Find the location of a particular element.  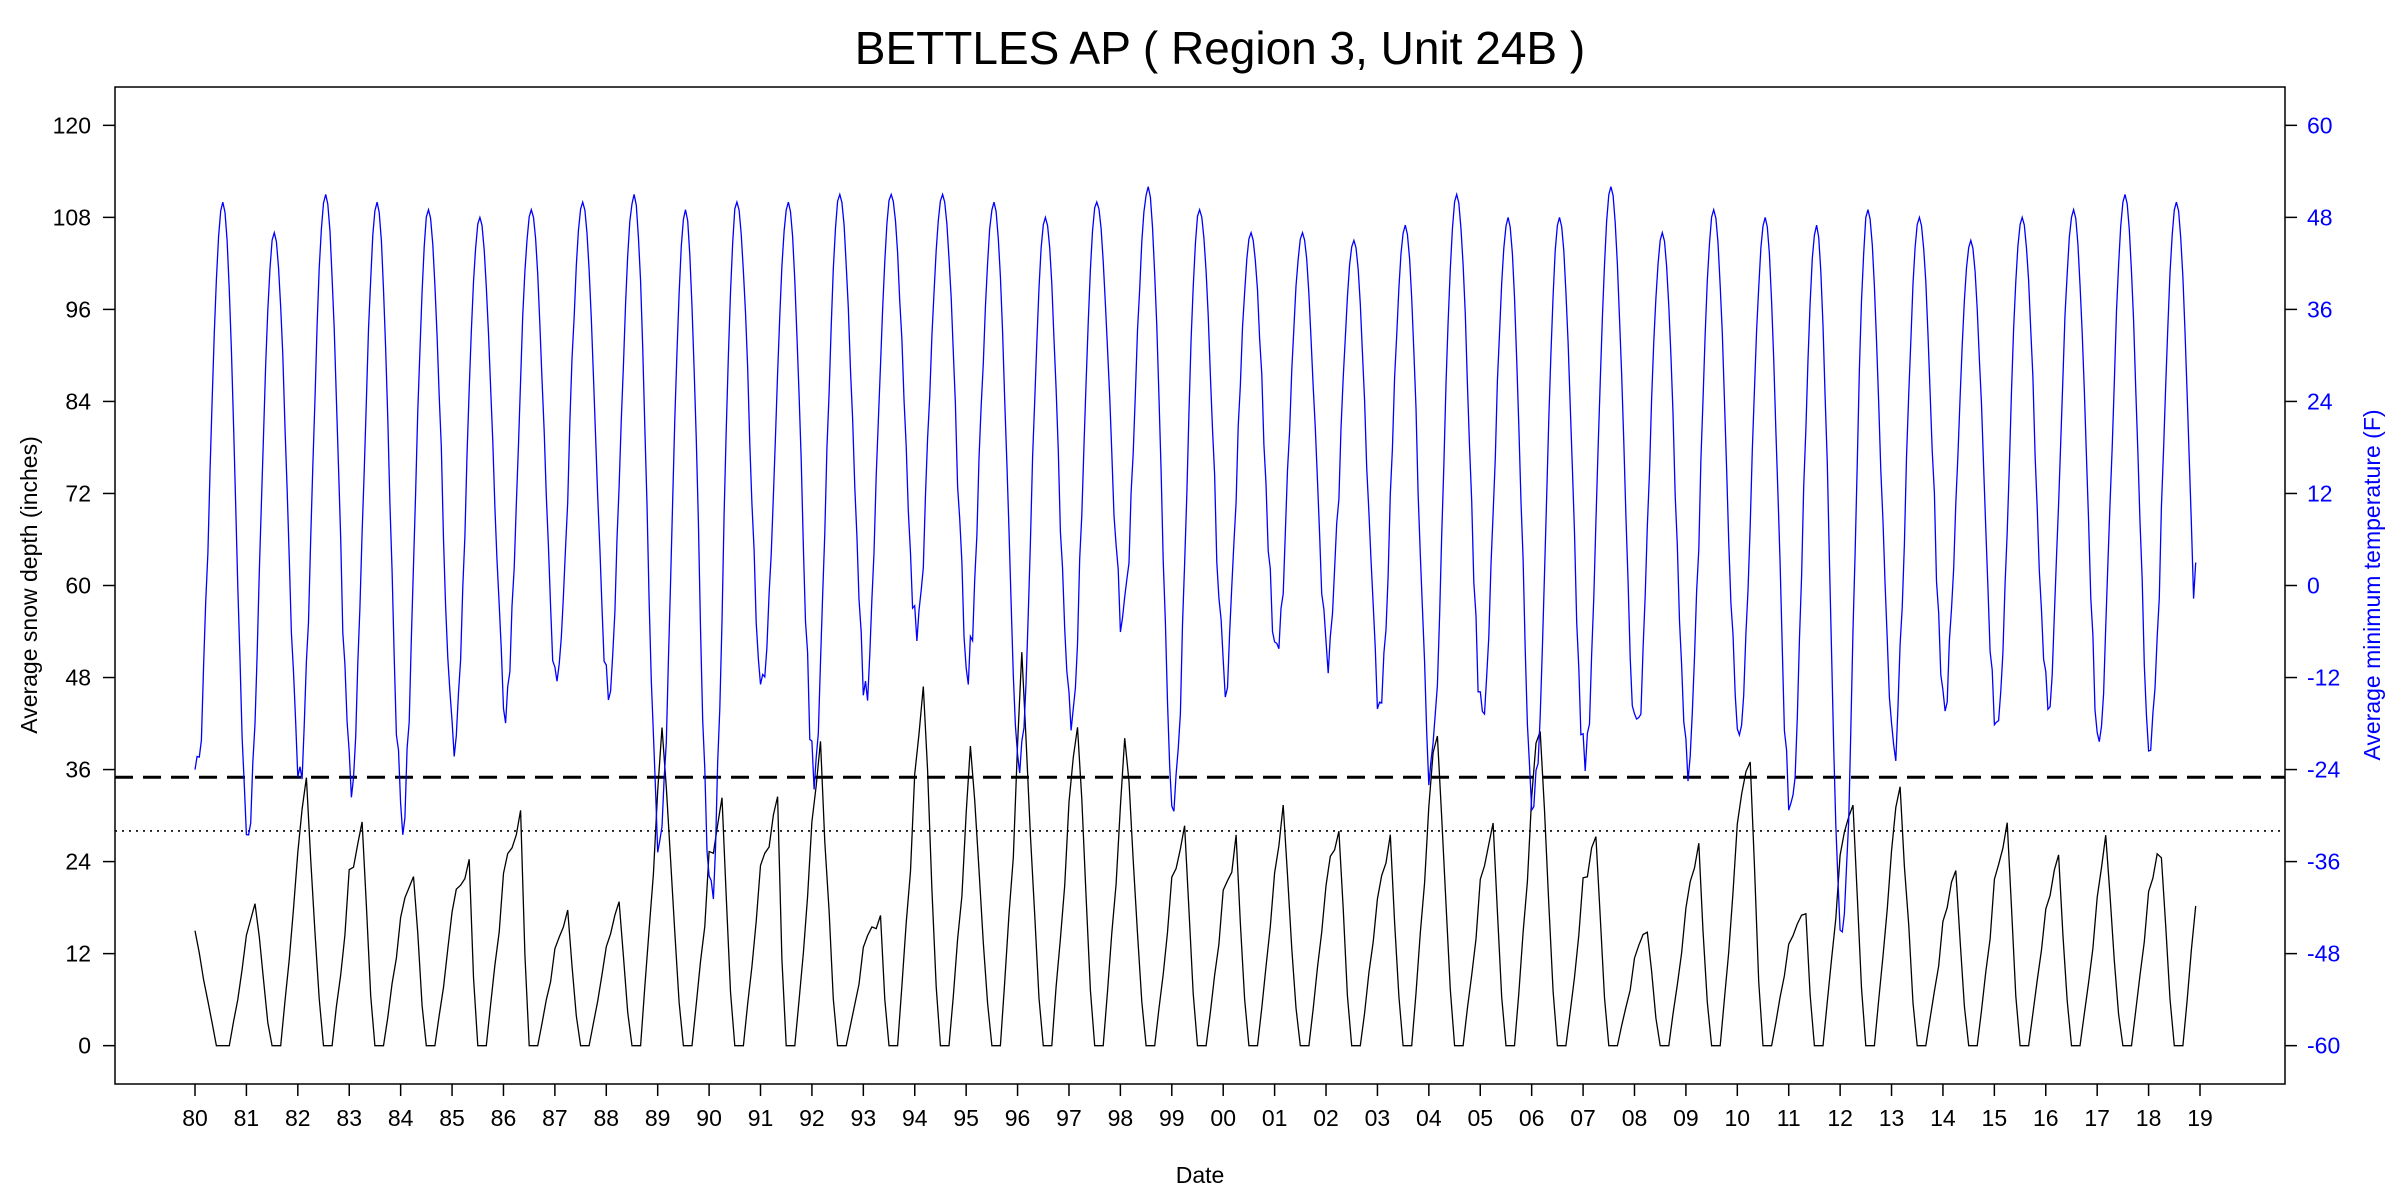

x-axis-title: Date is located at coordinates (1200, 1175).